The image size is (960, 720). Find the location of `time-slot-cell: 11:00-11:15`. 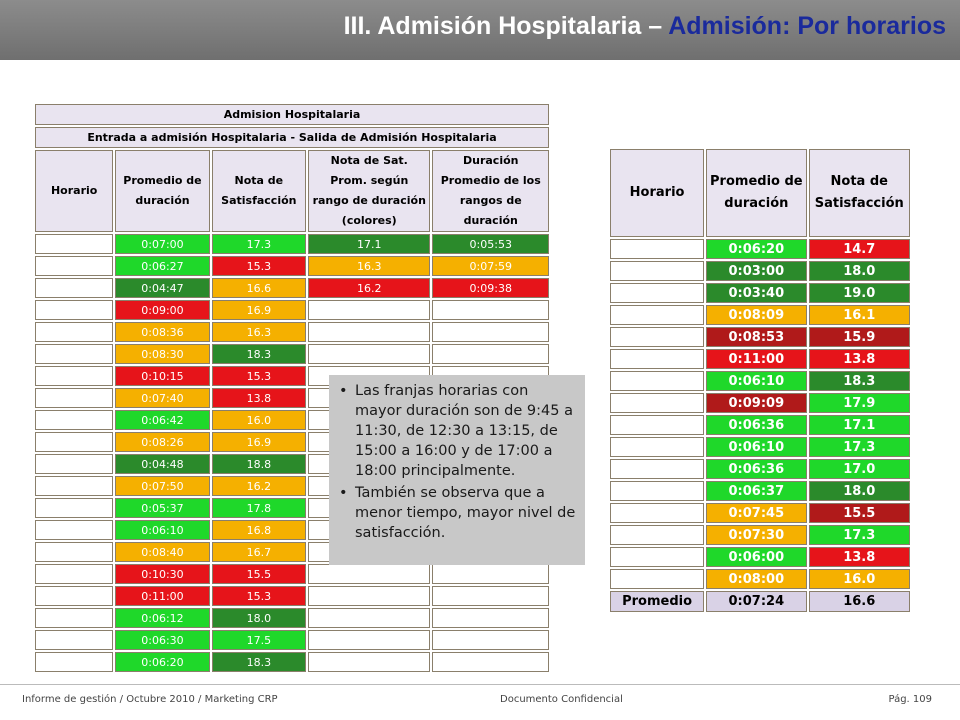

time-slot-cell: 11:00-11:15 is located at coordinates (74, 420).